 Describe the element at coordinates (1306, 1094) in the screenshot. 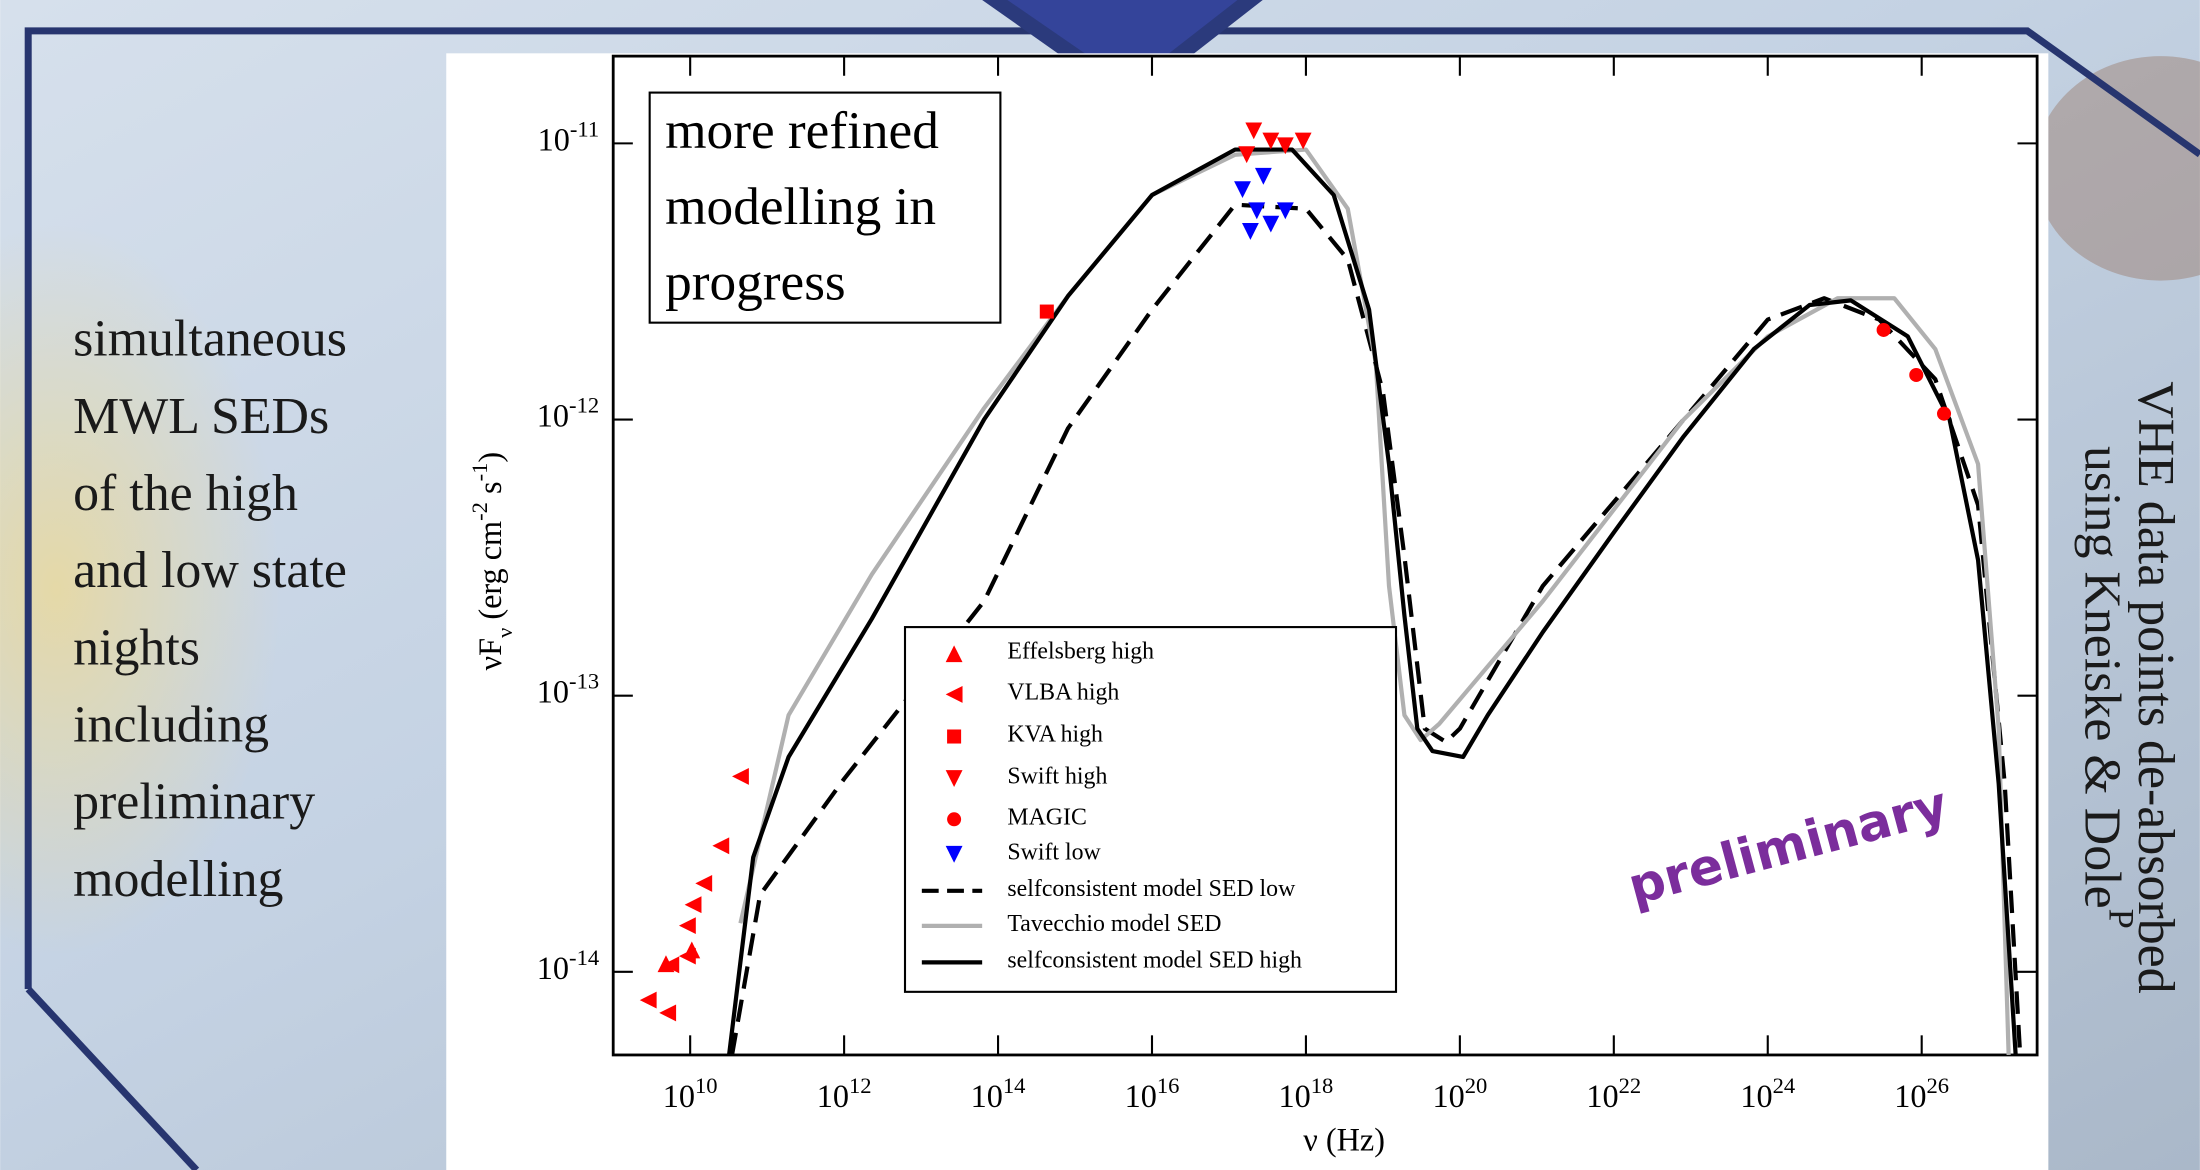

I see `x-tick-label: 1018` at that location.